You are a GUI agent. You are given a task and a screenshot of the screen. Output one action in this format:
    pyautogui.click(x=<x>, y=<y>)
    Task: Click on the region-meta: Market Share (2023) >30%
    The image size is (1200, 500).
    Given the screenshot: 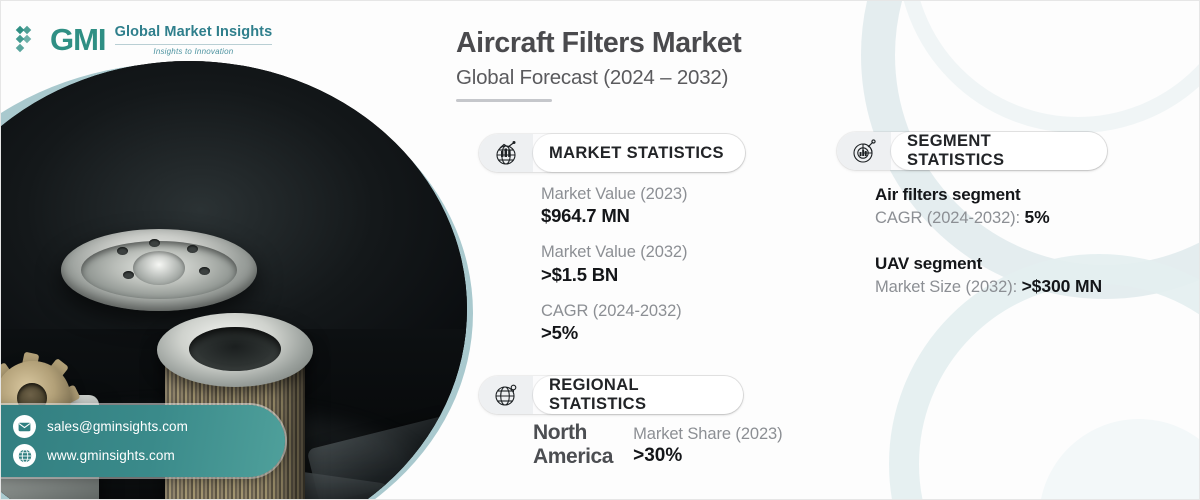 What is the action you would take?
    pyautogui.click(x=708, y=444)
    